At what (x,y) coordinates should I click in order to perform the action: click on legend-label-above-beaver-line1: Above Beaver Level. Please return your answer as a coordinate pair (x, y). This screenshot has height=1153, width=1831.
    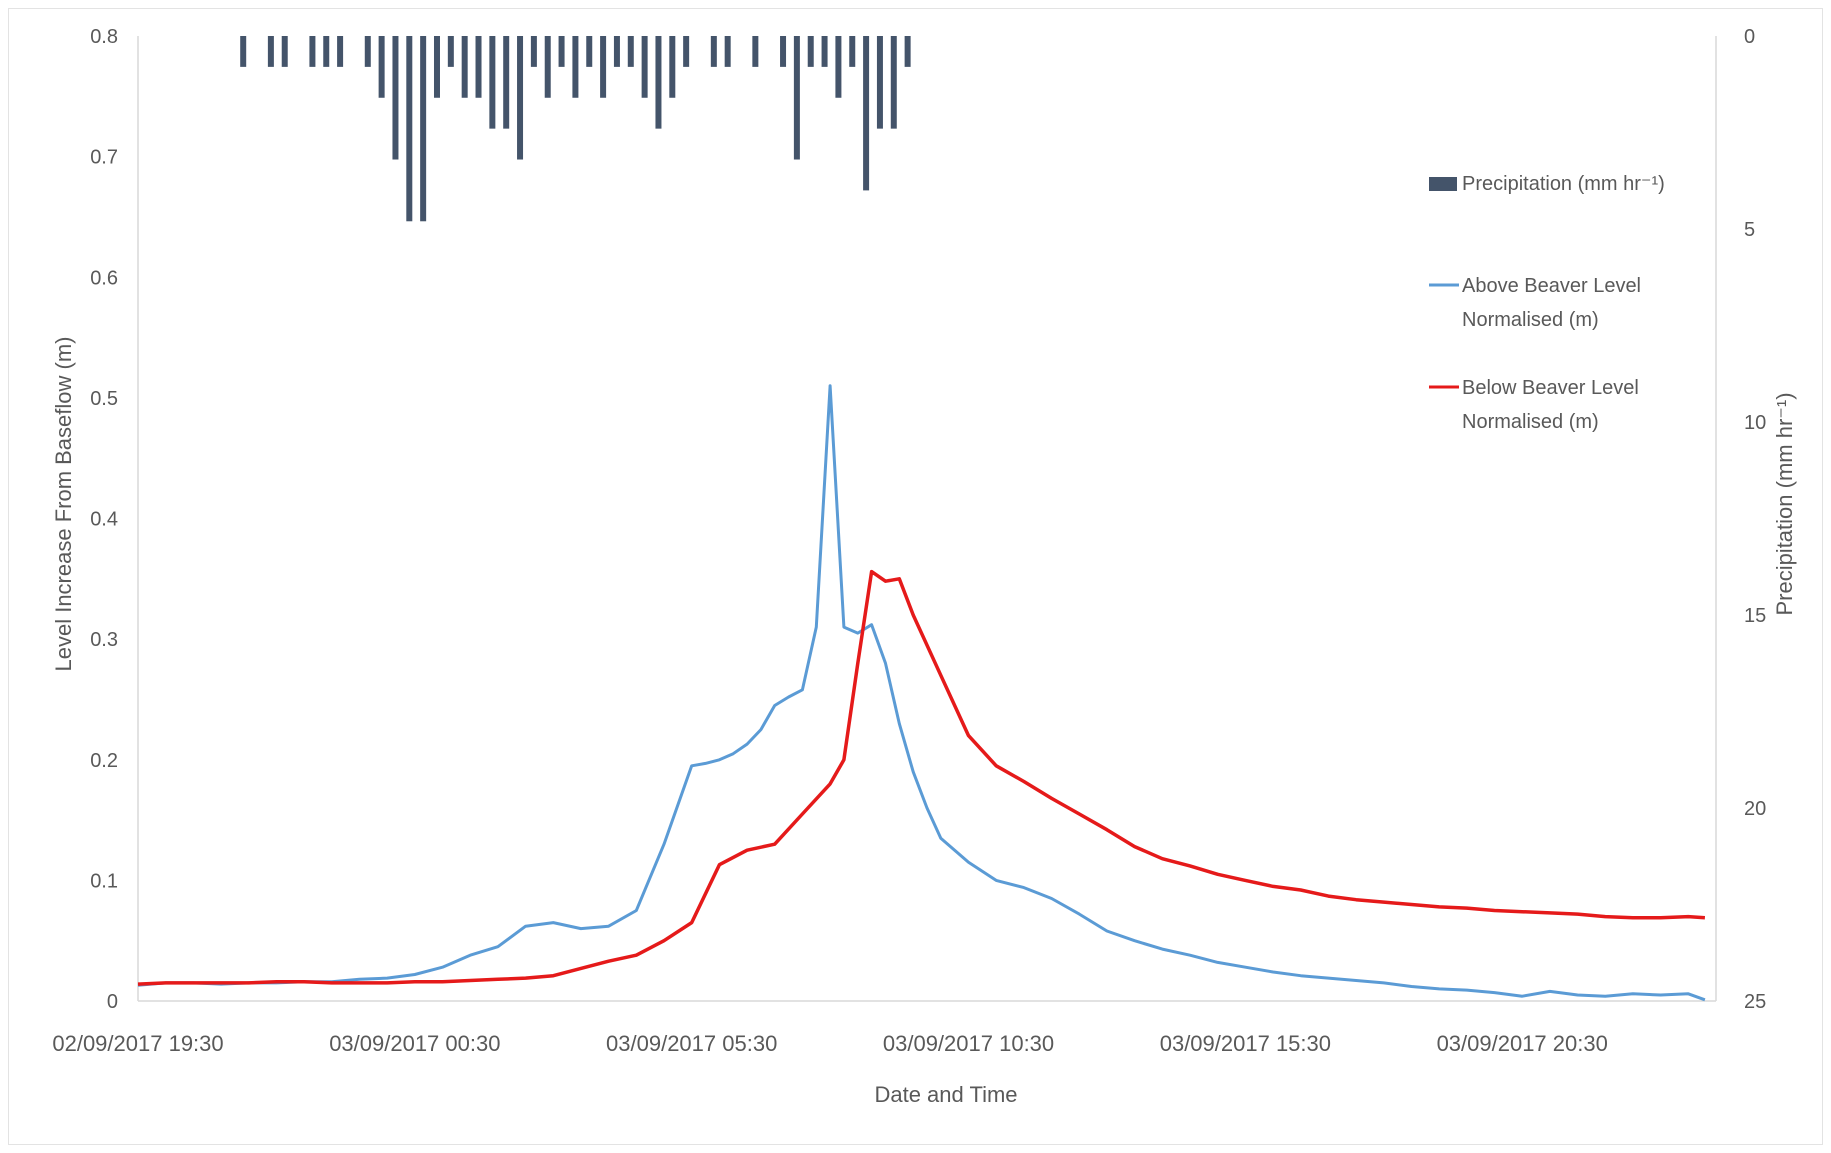
    Looking at the image, I should click on (1551, 286).